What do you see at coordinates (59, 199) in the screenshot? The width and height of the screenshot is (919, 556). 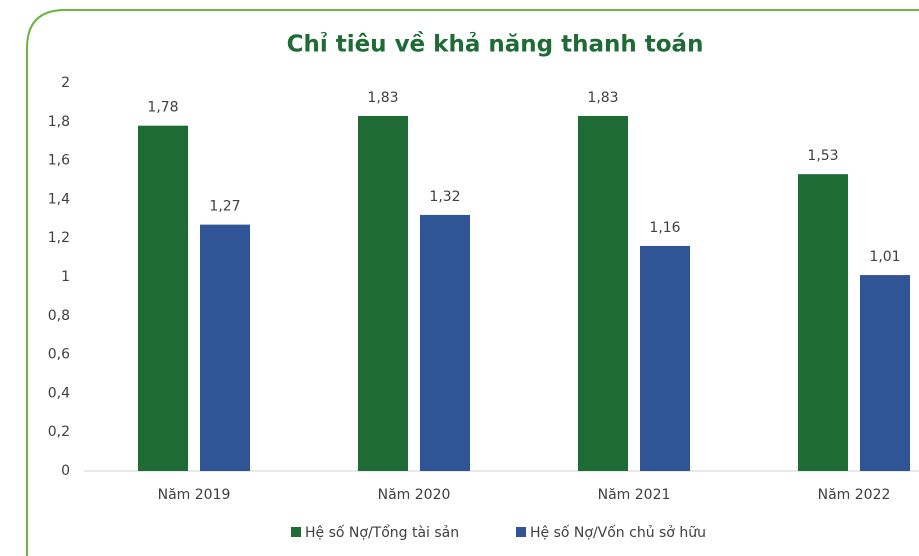 I see `y-tick-label: 1,4` at bounding box center [59, 199].